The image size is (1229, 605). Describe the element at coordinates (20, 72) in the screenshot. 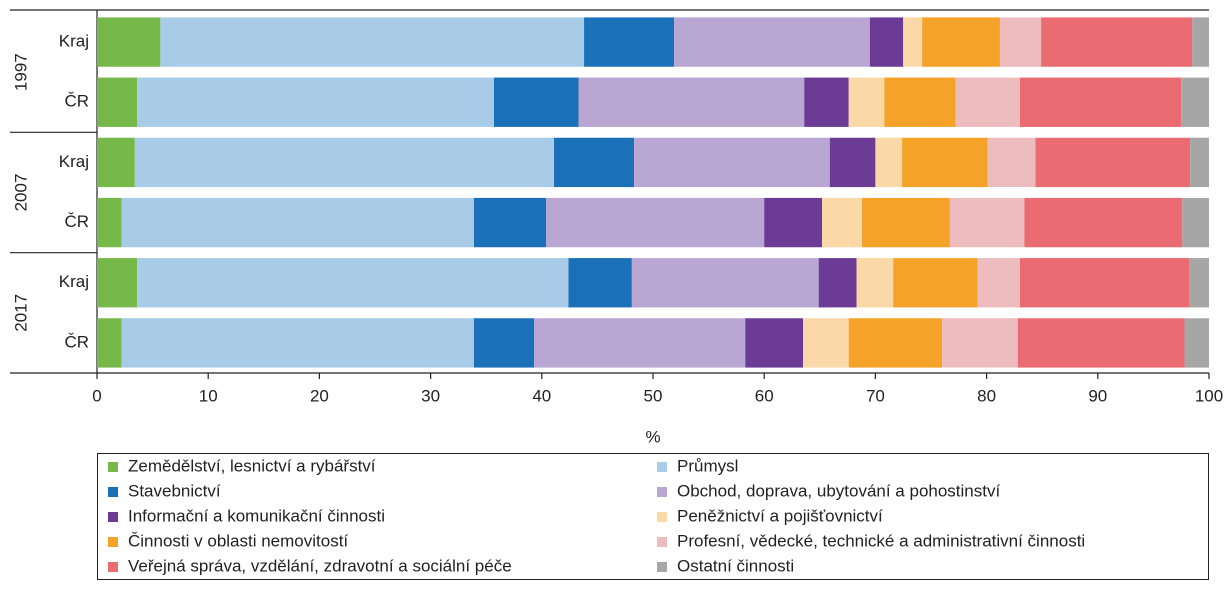

I see `group-label: 1997` at that location.